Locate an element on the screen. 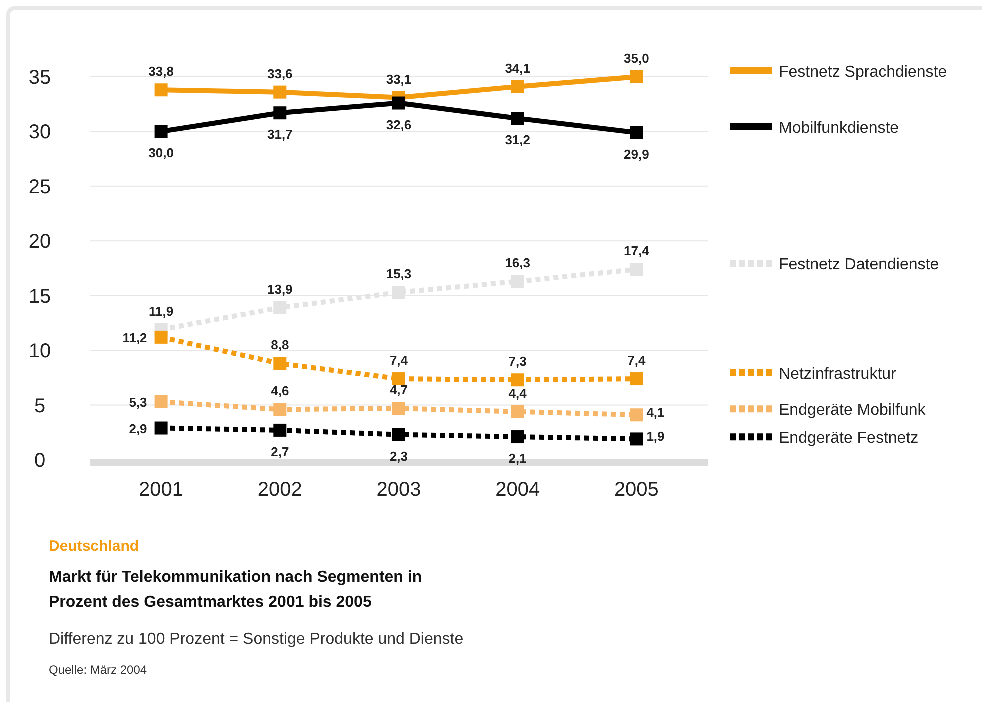 This screenshot has width=986, height=702. data-label: 34,1 is located at coordinates (517, 68).